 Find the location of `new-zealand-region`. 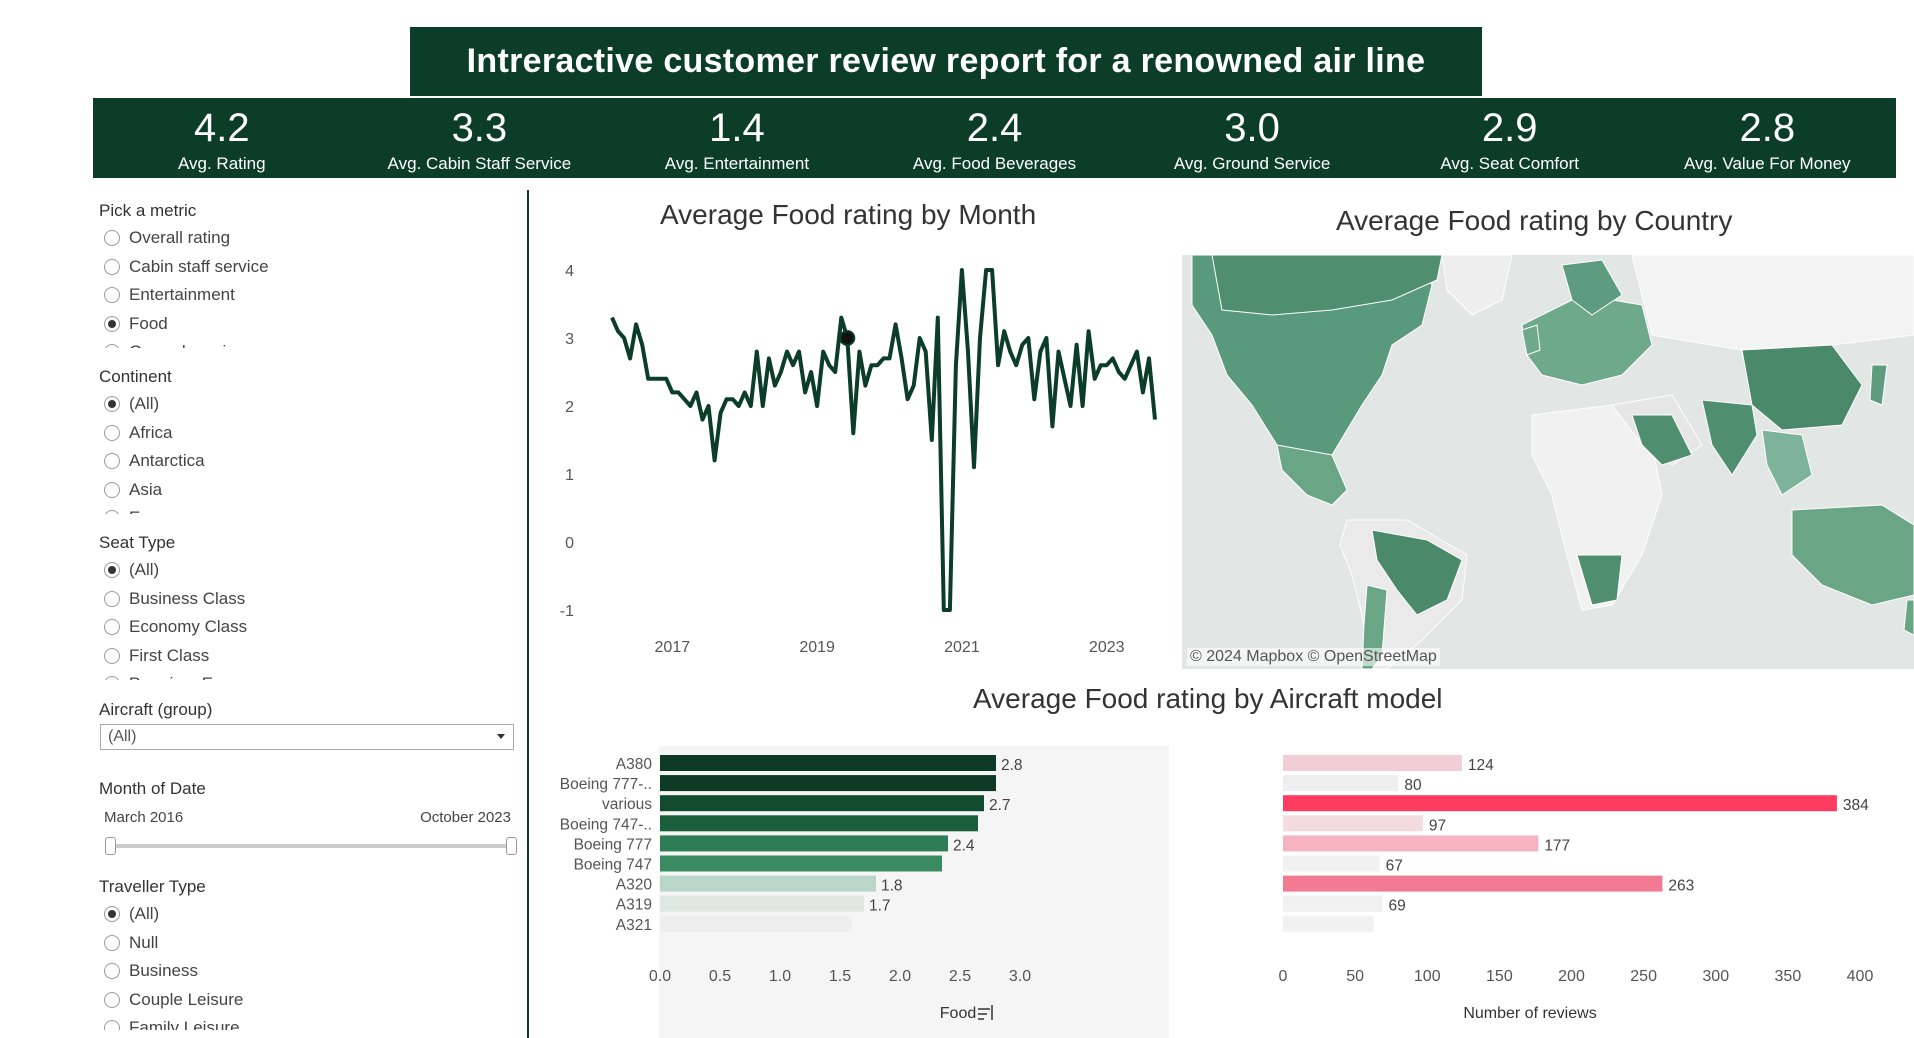

new-zealand-region is located at coordinates (1908, 617).